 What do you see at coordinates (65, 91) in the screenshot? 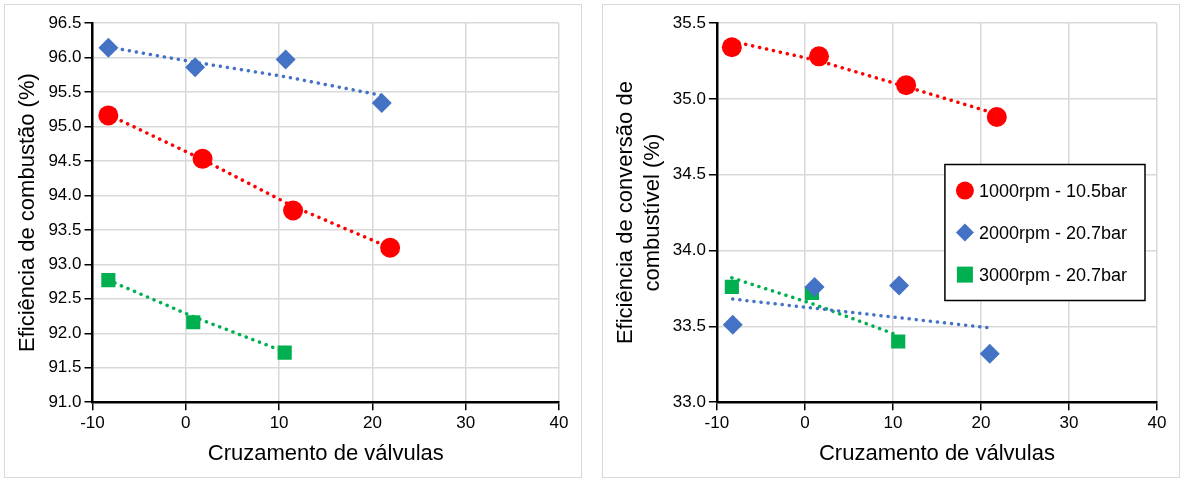
I see `y-tick-label: 95.5` at bounding box center [65, 91].